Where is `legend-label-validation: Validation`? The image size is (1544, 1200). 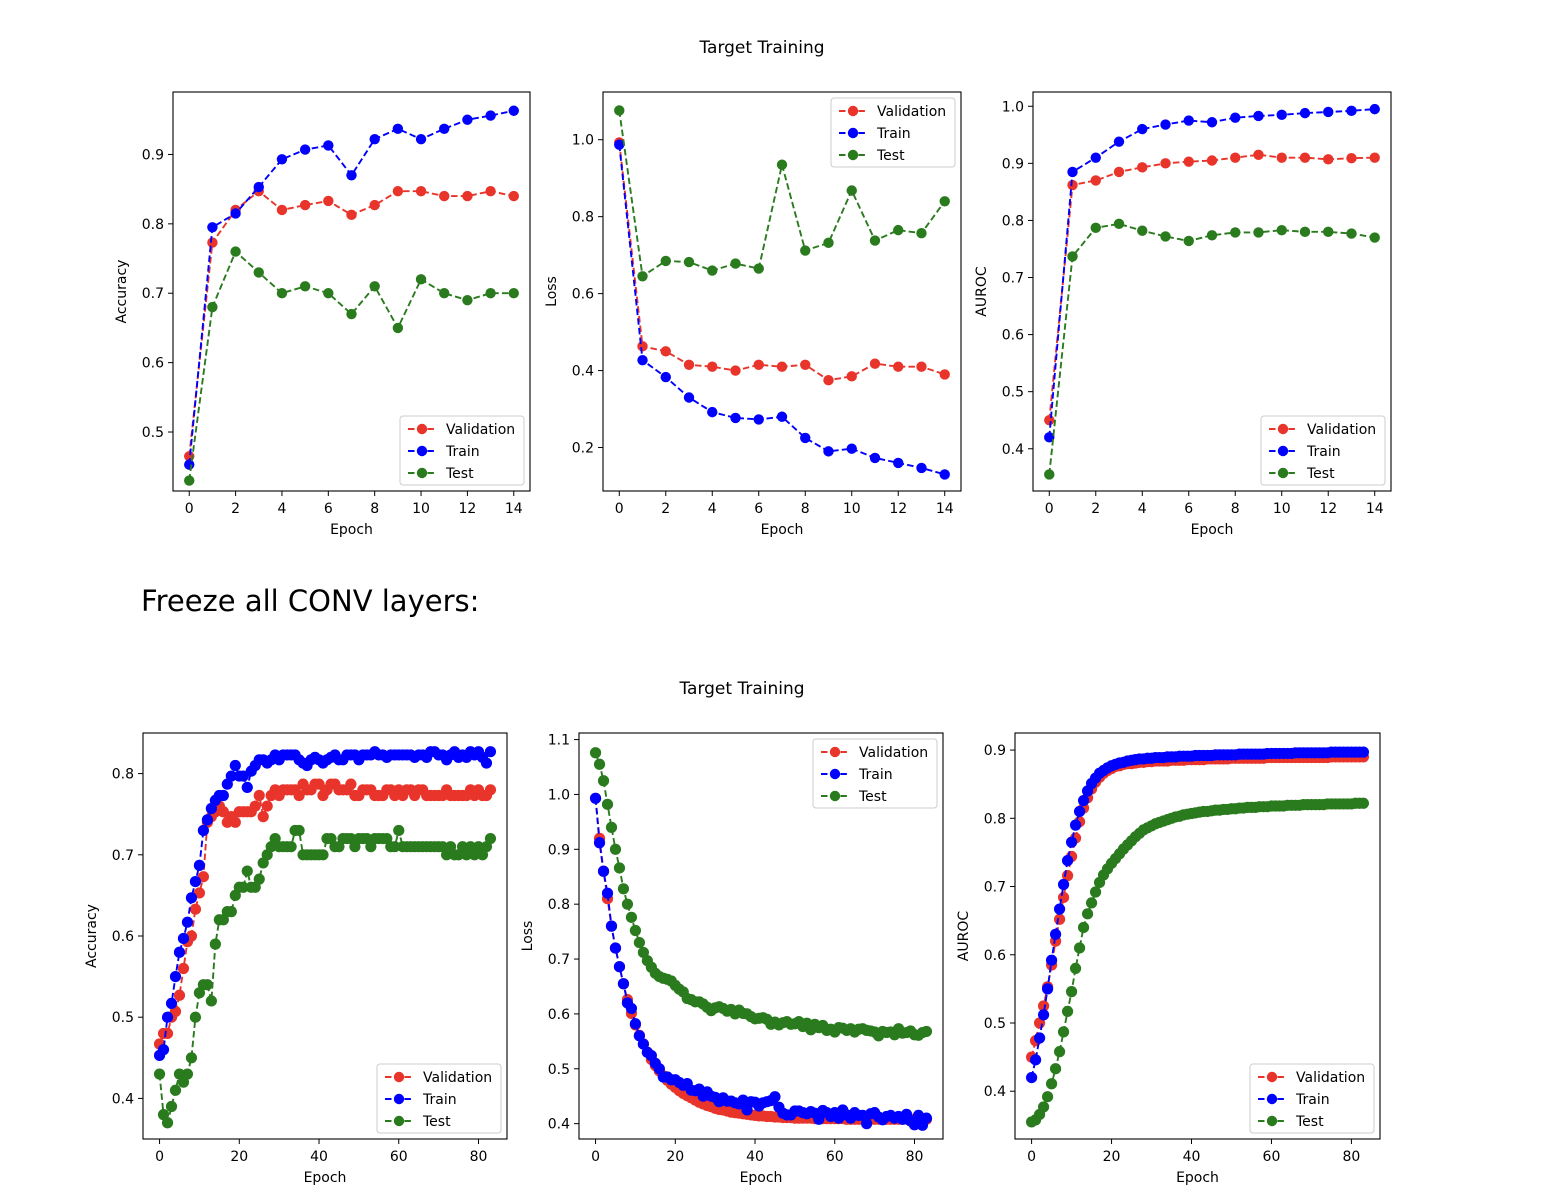
legend-label-validation: Validation is located at coordinates (893, 753).